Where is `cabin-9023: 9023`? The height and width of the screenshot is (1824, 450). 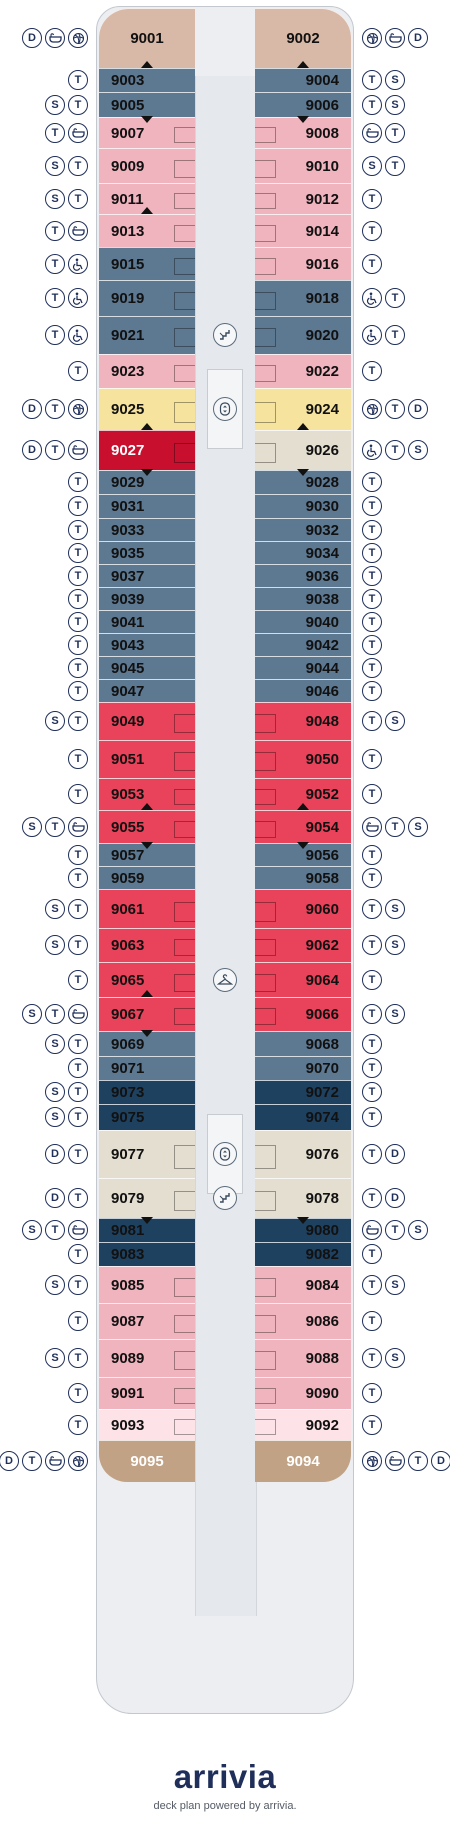
cabin-9023: 9023 is located at coordinates (147, 371).